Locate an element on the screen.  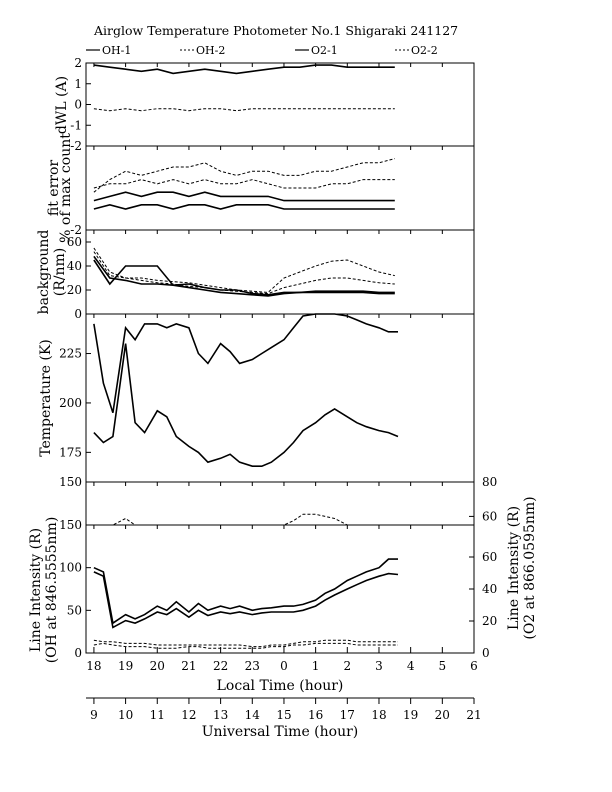
ylabel-intensity-right-sub: (O2 at 866.0595nm) is located at coordinates (530, 567).